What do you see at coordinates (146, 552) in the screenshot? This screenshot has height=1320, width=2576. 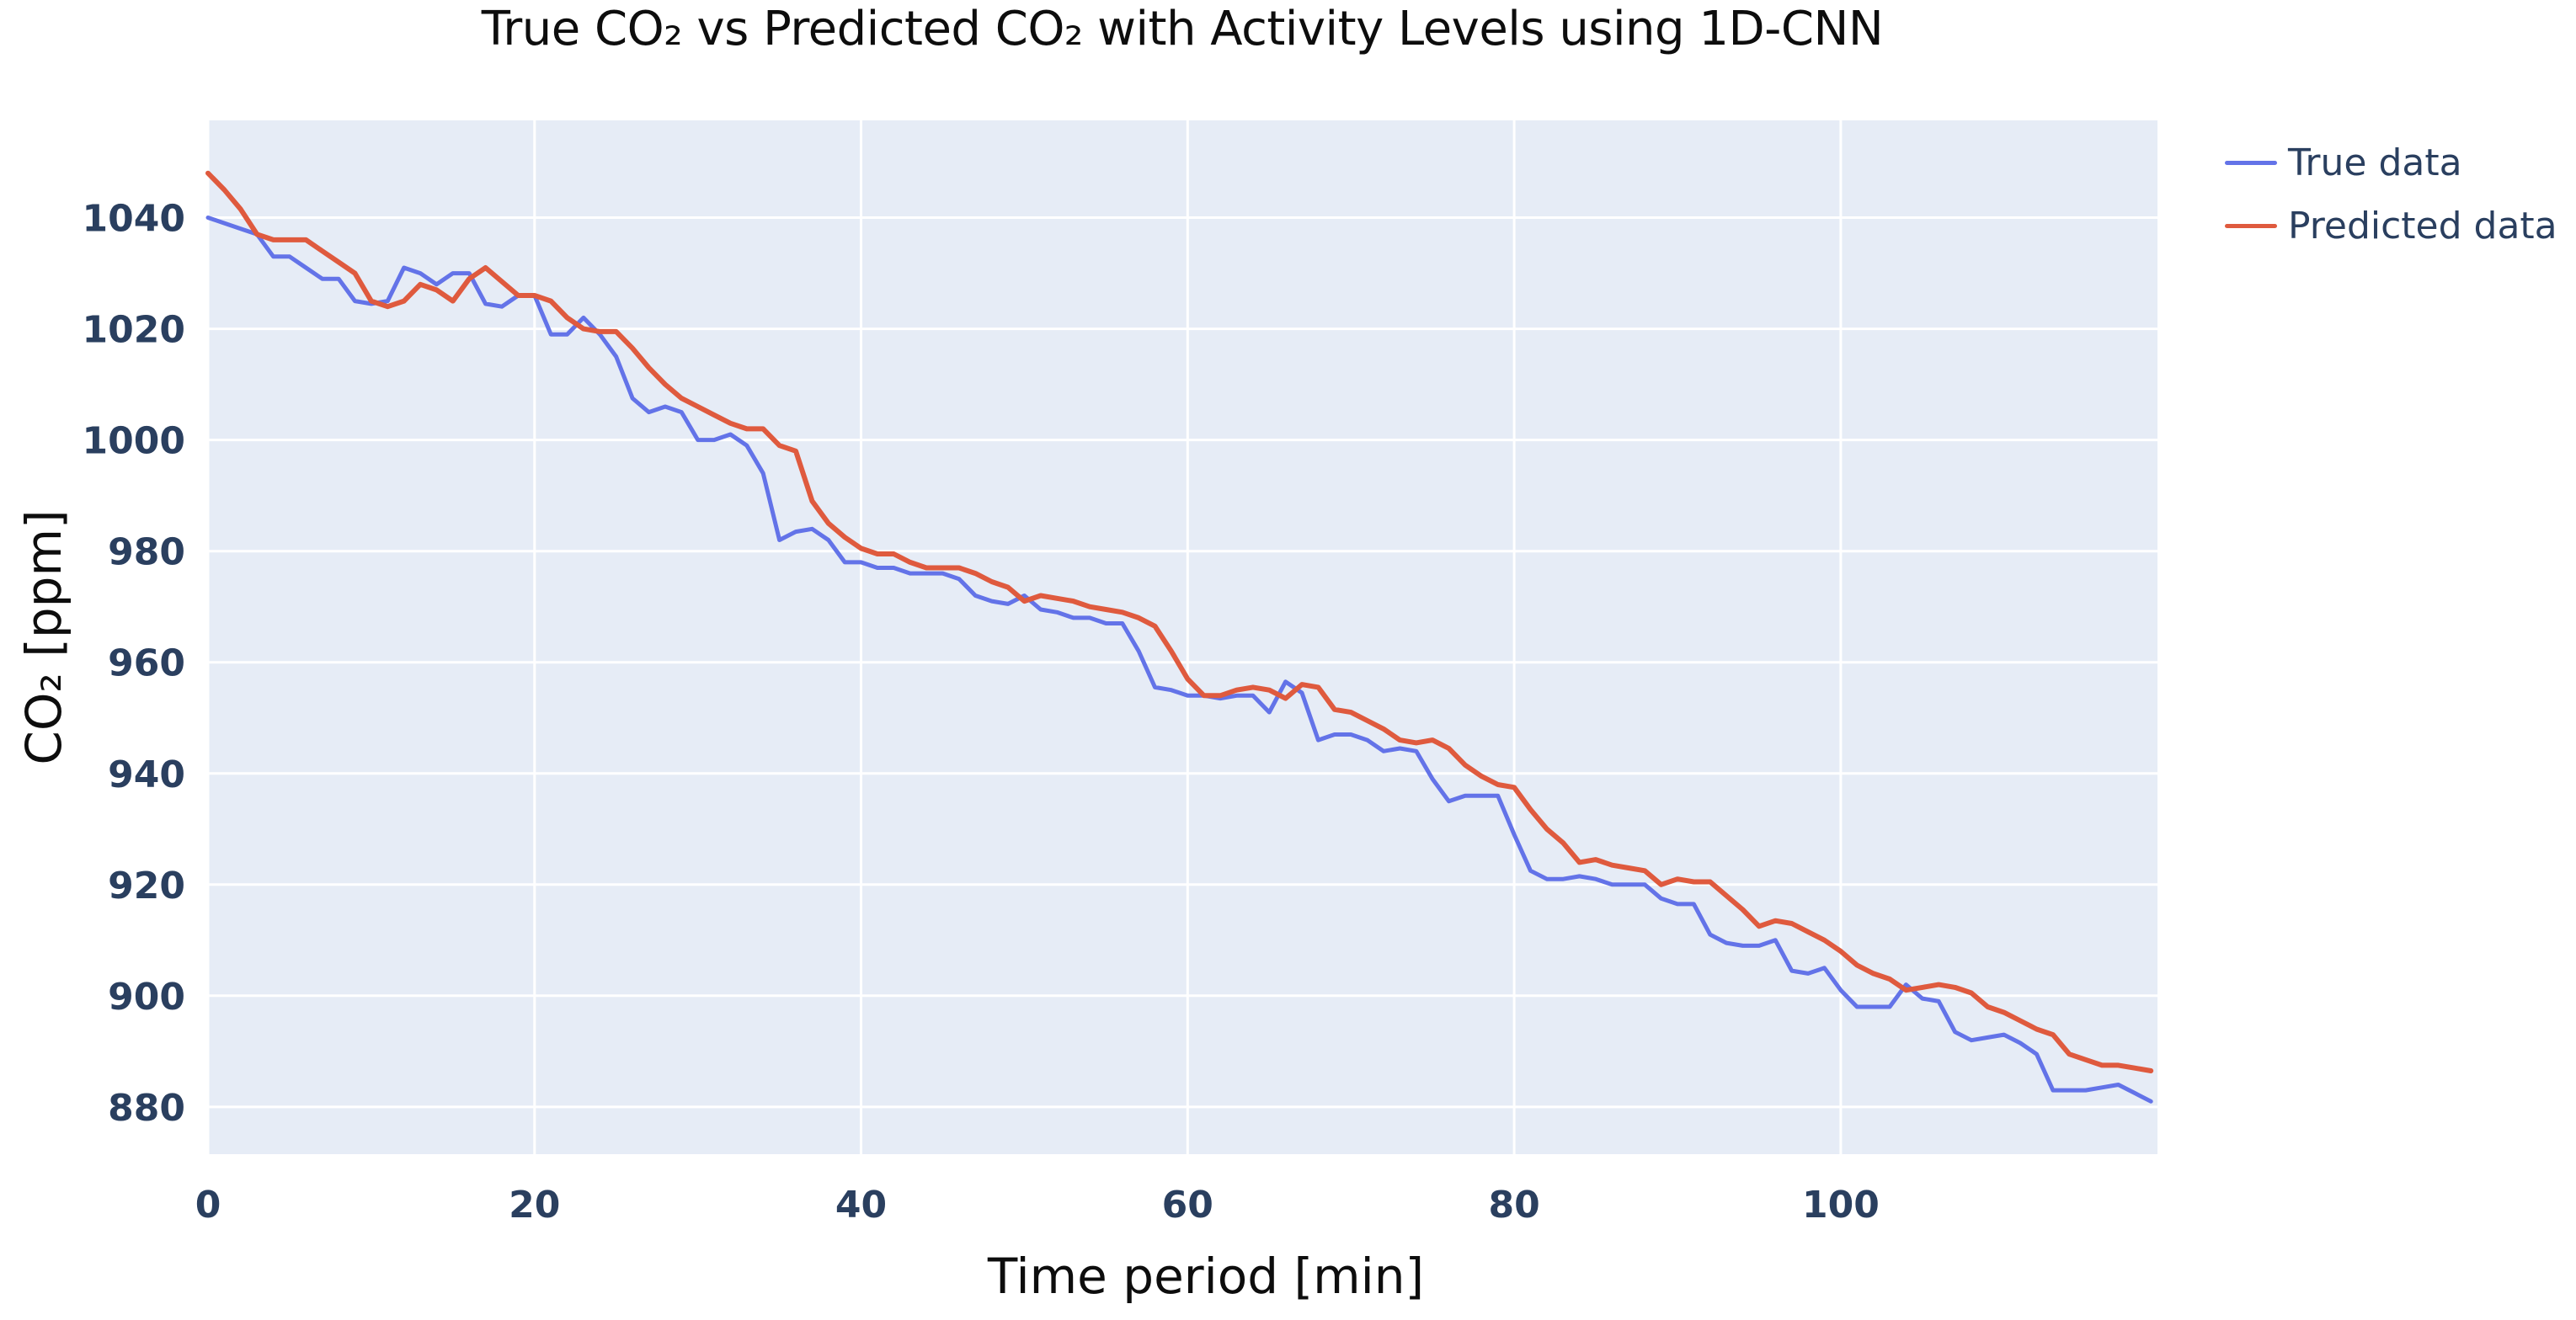 I see `y-tick-label: 980` at bounding box center [146, 552].